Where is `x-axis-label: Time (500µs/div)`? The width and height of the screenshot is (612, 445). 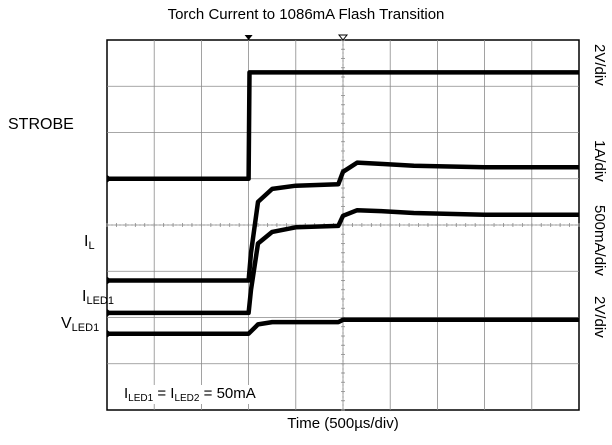 x-axis-label: Time (500µs/div) is located at coordinates (343, 423).